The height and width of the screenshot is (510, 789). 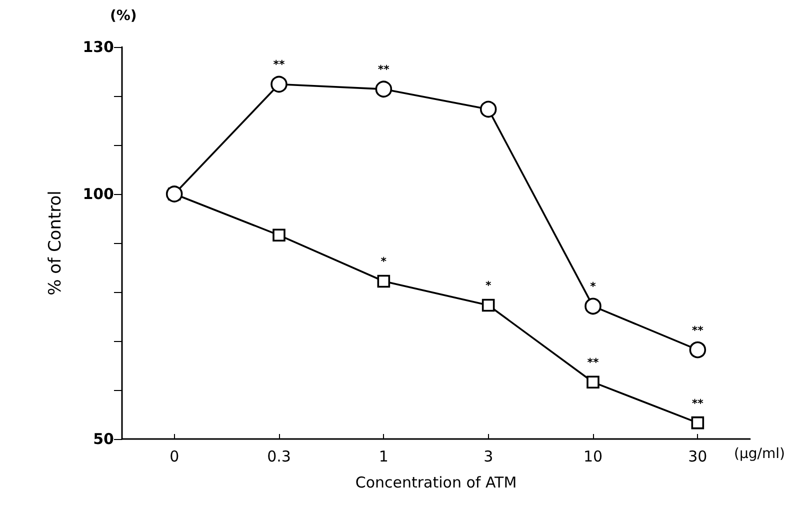 I want to click on text: (μg/ml), so click(x=760, y=454).